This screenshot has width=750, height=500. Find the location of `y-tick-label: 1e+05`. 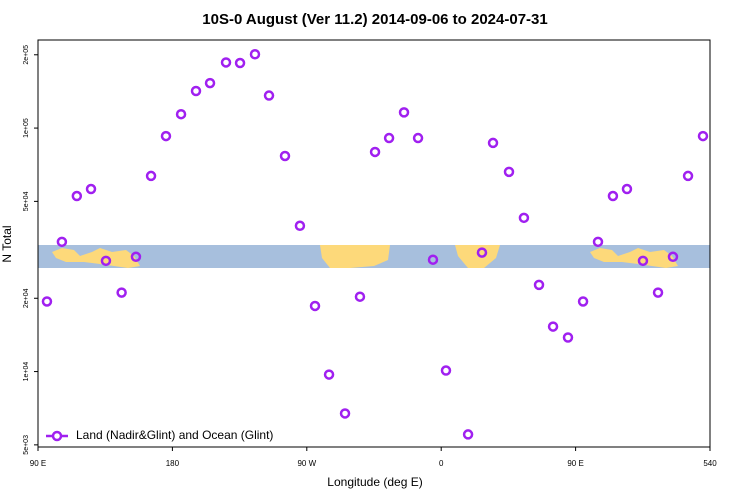

y-tick-label: 1e+05 is located at coordinates (26, 128).